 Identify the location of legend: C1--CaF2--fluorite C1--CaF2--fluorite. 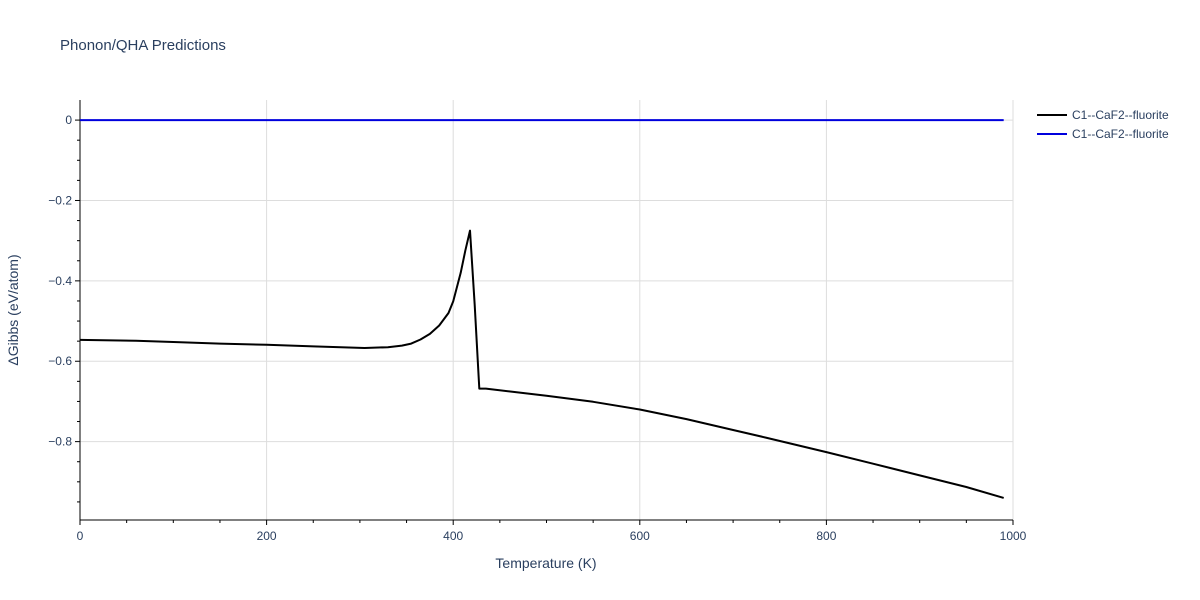
(1103, 124).